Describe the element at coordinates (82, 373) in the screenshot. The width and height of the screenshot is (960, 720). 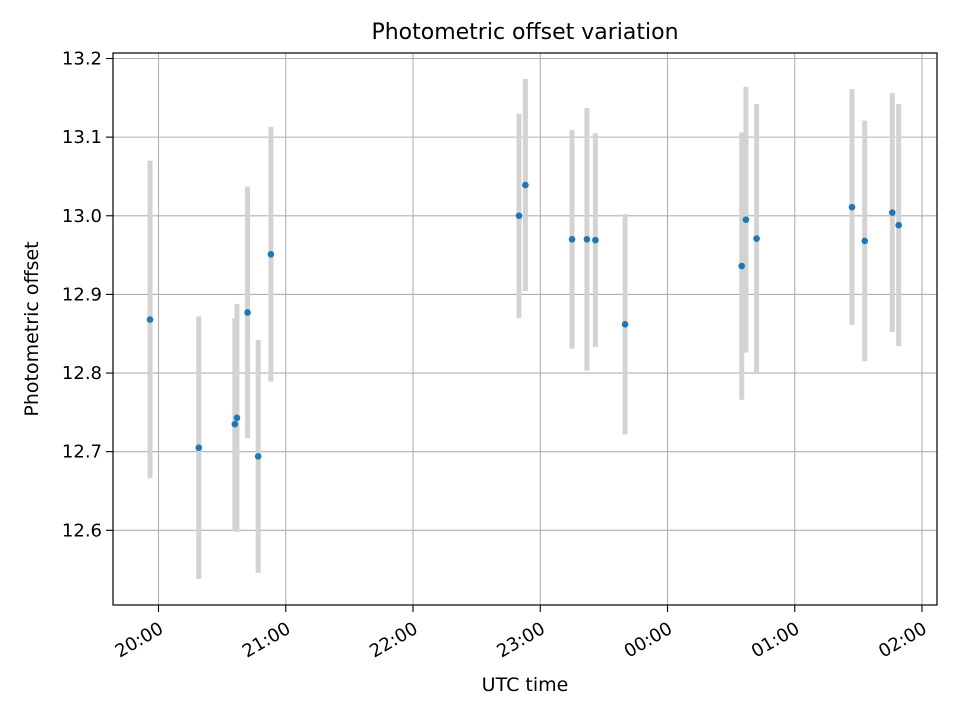
I see `y-tick-label: 12.8` at that location.